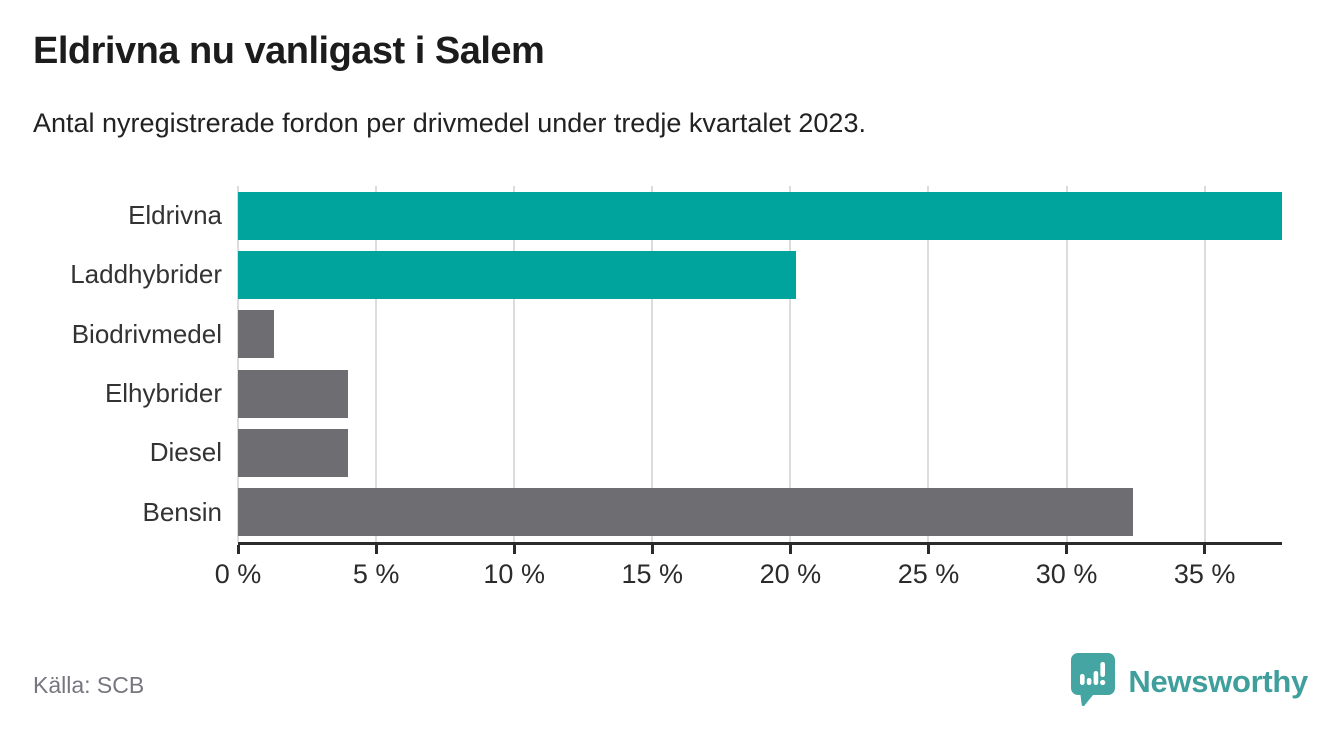 The width and height of the screenshot is (1340, 733). I want to click on newsworthy-logo-icon, so click(1093, 681).